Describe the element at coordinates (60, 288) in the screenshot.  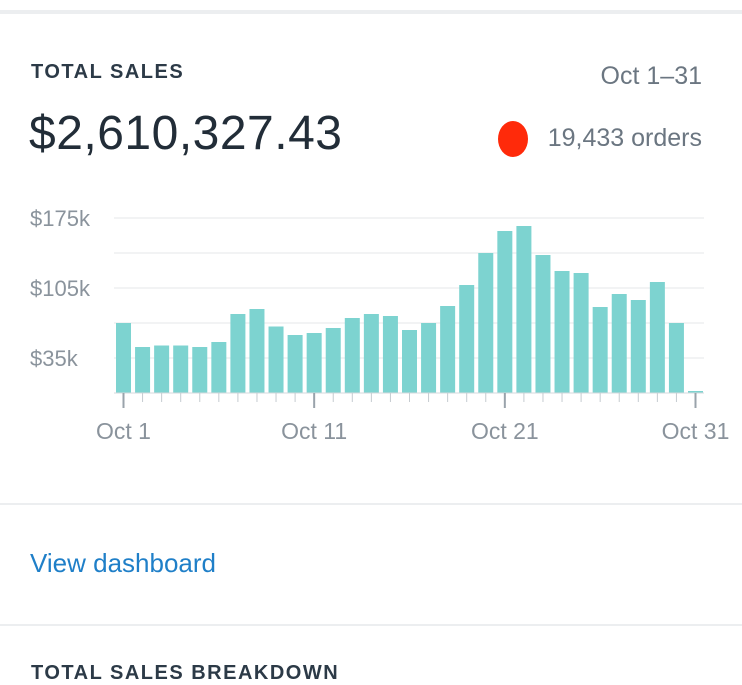
I see `y-tick-label: $105k` at that location.